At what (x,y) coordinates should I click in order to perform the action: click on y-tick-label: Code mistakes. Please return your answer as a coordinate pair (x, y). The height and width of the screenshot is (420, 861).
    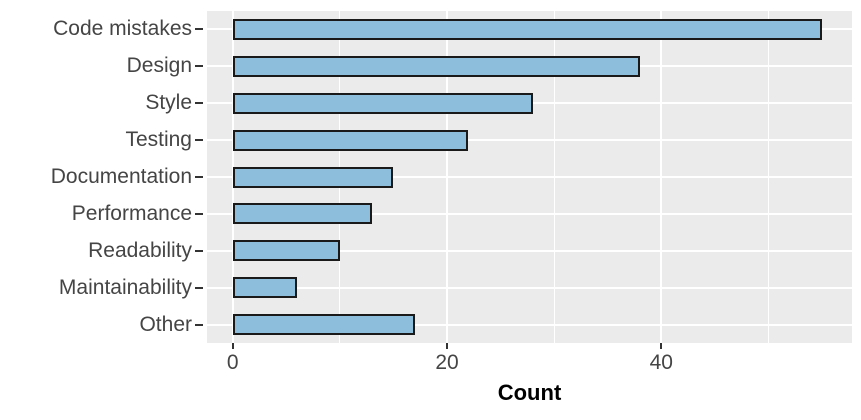
    Looking at the image, I should click on (122, 29).